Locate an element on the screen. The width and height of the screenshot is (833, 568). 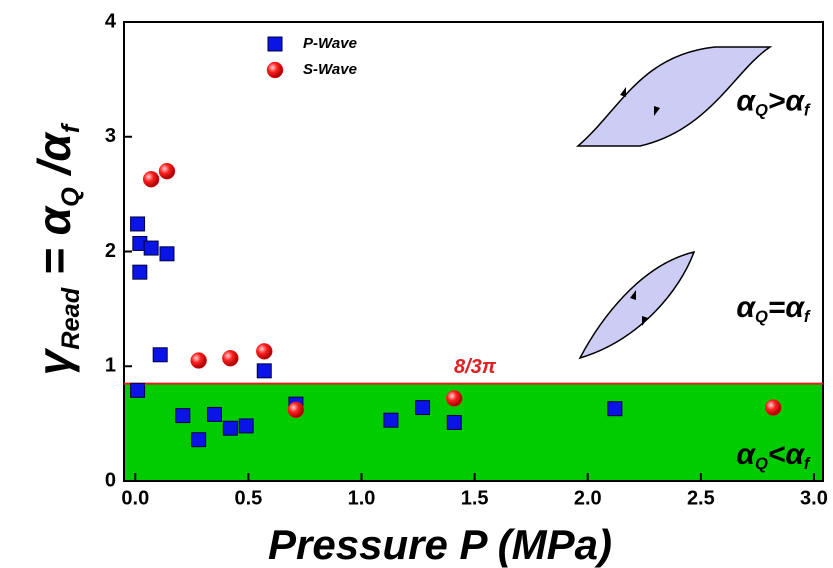
x-tick-label: 2.5 is located at coordinates (701, 498).